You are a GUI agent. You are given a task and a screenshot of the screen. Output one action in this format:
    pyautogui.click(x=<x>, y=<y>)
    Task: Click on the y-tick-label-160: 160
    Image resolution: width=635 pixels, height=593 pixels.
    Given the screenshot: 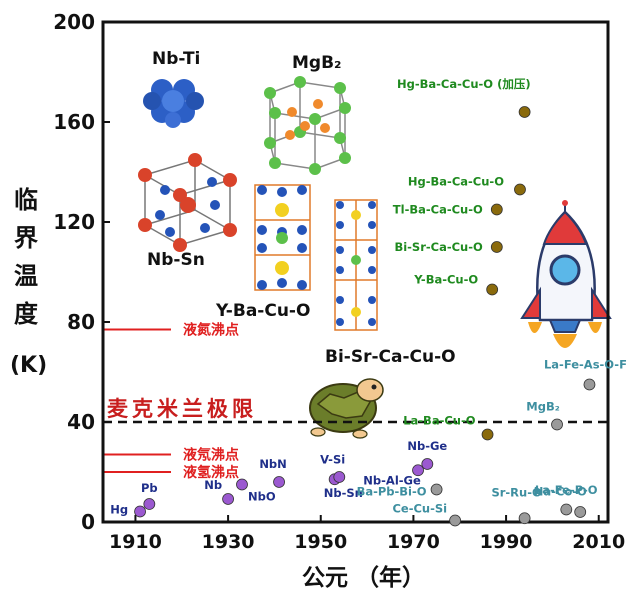 What is the action you would take?
    pyautogui.click(x=74, y=122)
    